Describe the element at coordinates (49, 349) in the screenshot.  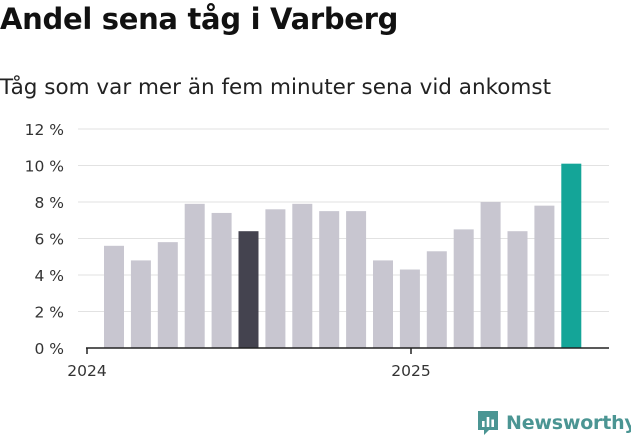
I see `y-tick-label: 0 %` at that location.